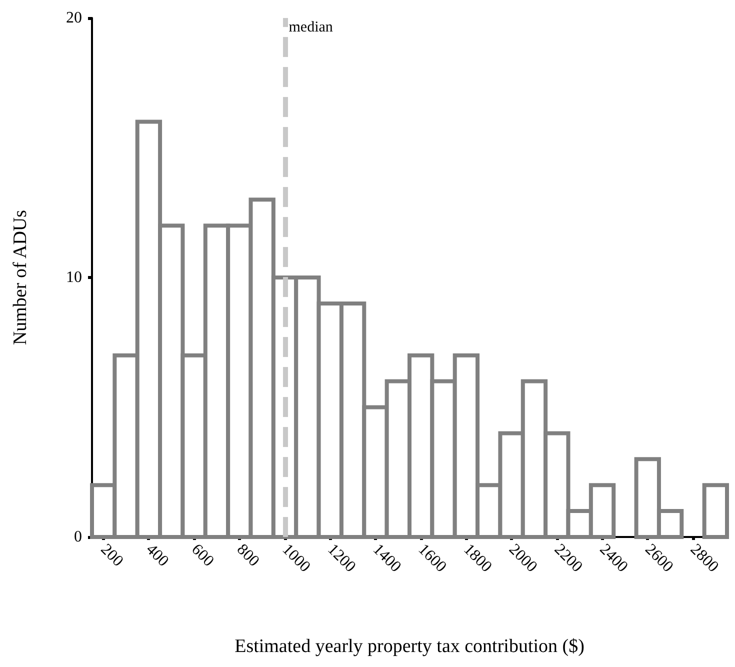 The height and width of the screenshot is (667, 735). What do you see at coordinates (477, 558) in the screenshot?
I see `x-tick-label: 1800` at bounding box center [477, 558].